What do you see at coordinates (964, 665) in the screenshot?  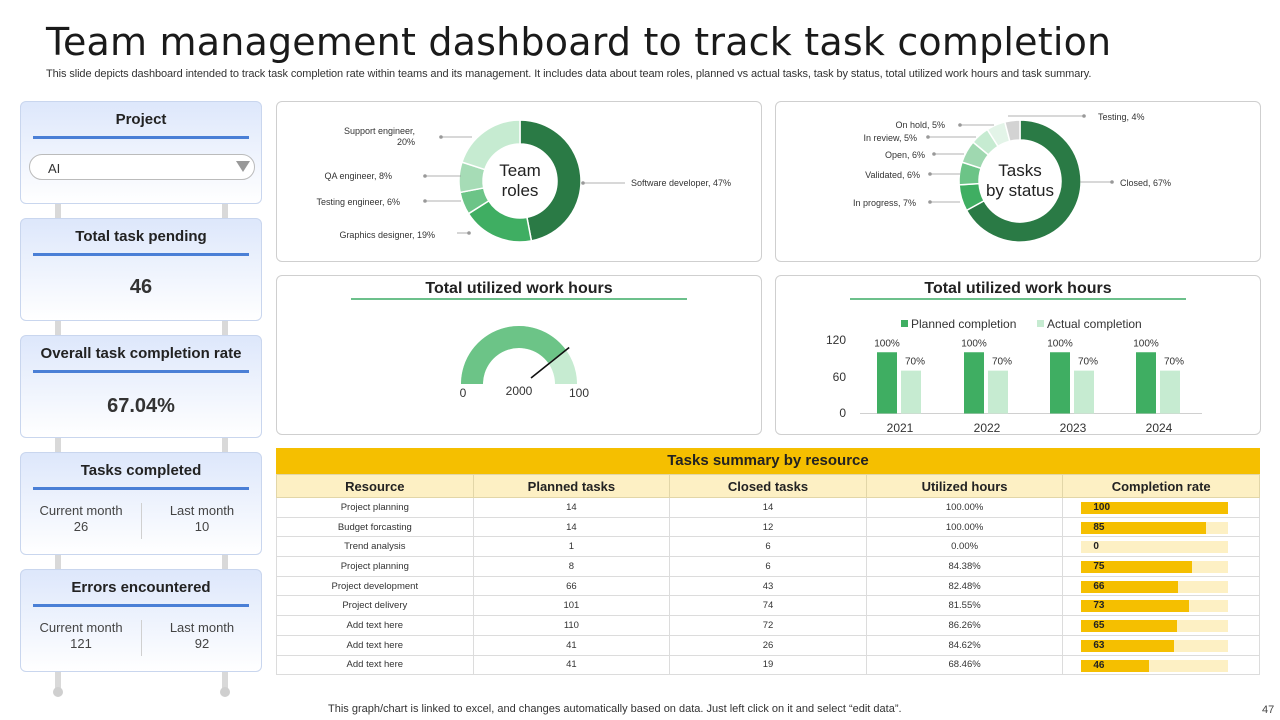 I see `hours-cell: 68.46%` at bounding box center [964, 665].